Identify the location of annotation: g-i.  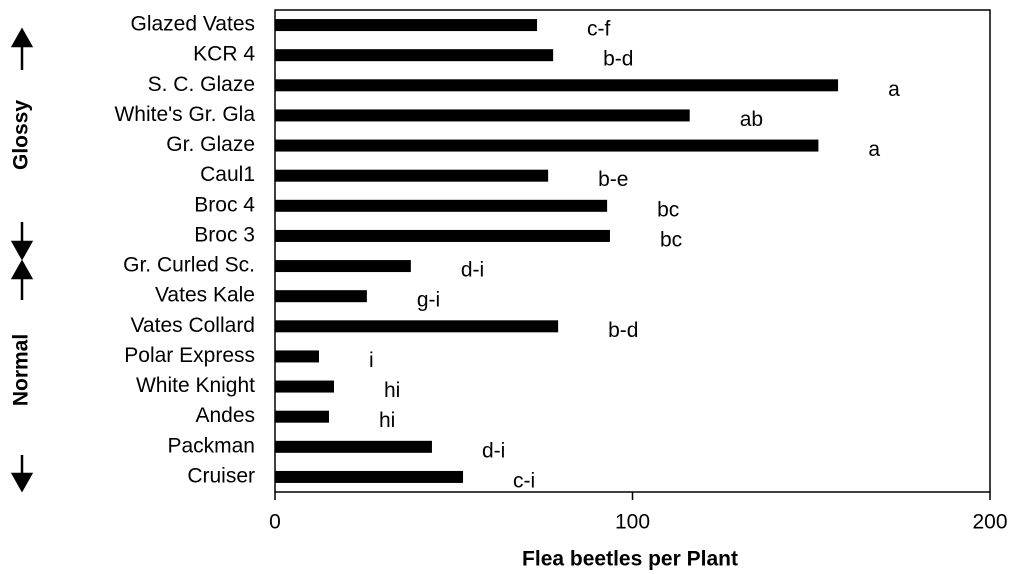
(428, 300).